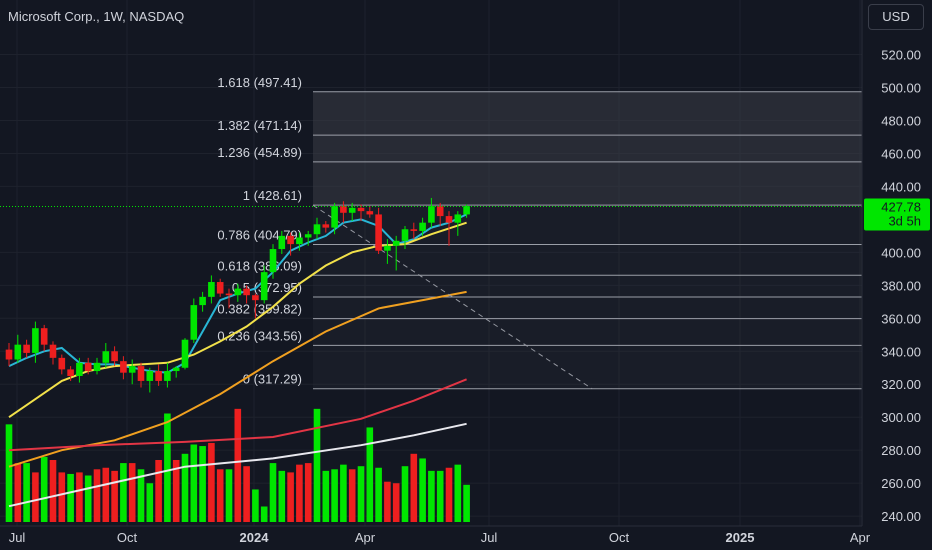 The height and width of the screenshot is (550, 932). I want to click on price-tick-label: 400.00, so click(901, 252).